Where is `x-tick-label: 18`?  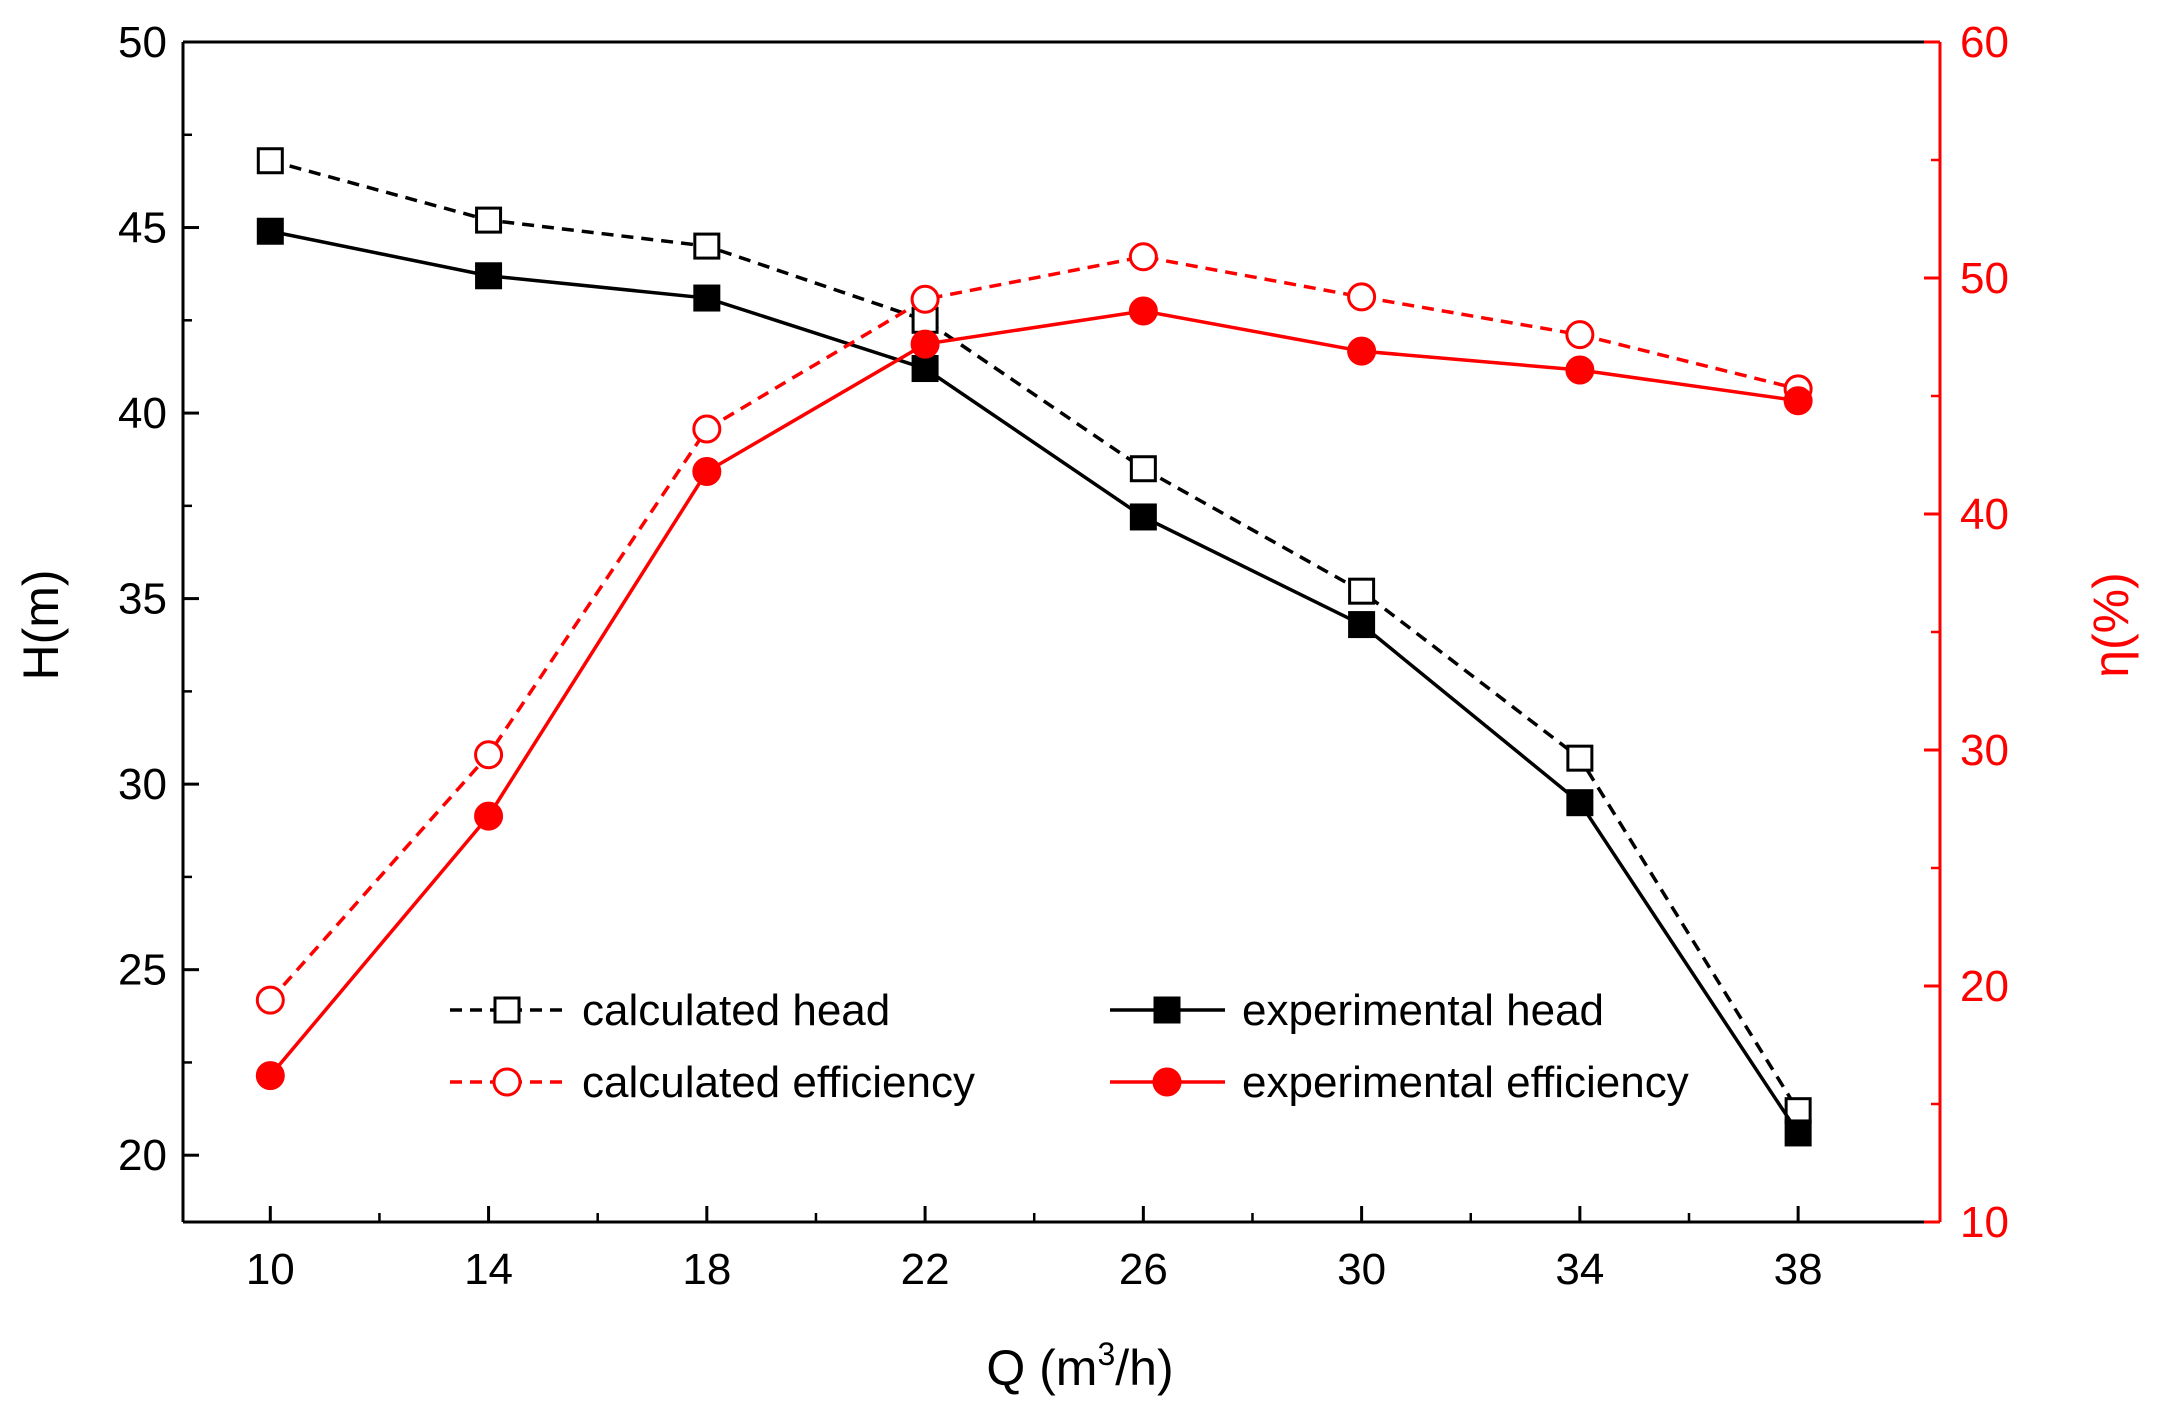
x-tick-label: 18 is located at coordinates (706, 1269).